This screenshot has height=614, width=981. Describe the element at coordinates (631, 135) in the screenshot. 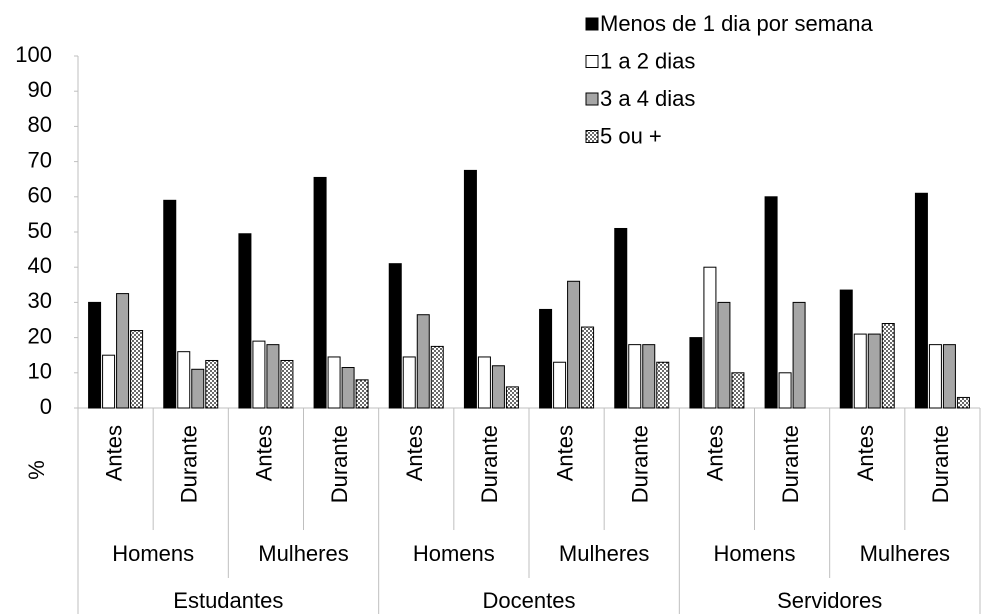

I see `legend-label: 5 ou +` at that location.